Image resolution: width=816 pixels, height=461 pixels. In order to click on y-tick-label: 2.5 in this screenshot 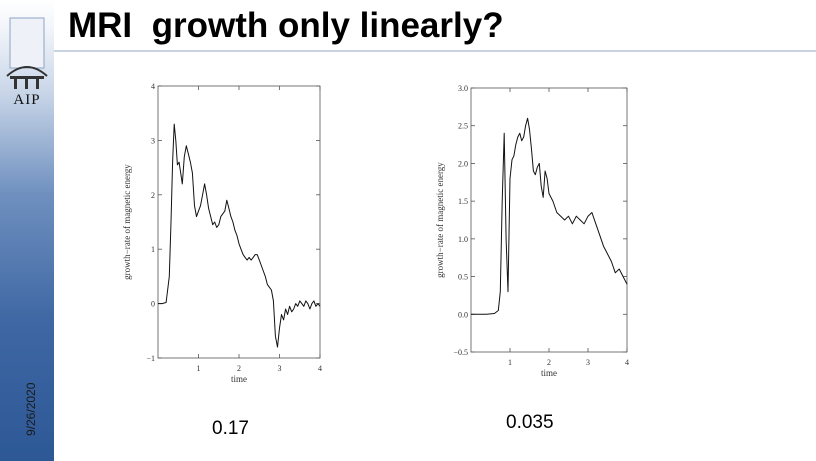, I will do `click(463, 126)`.